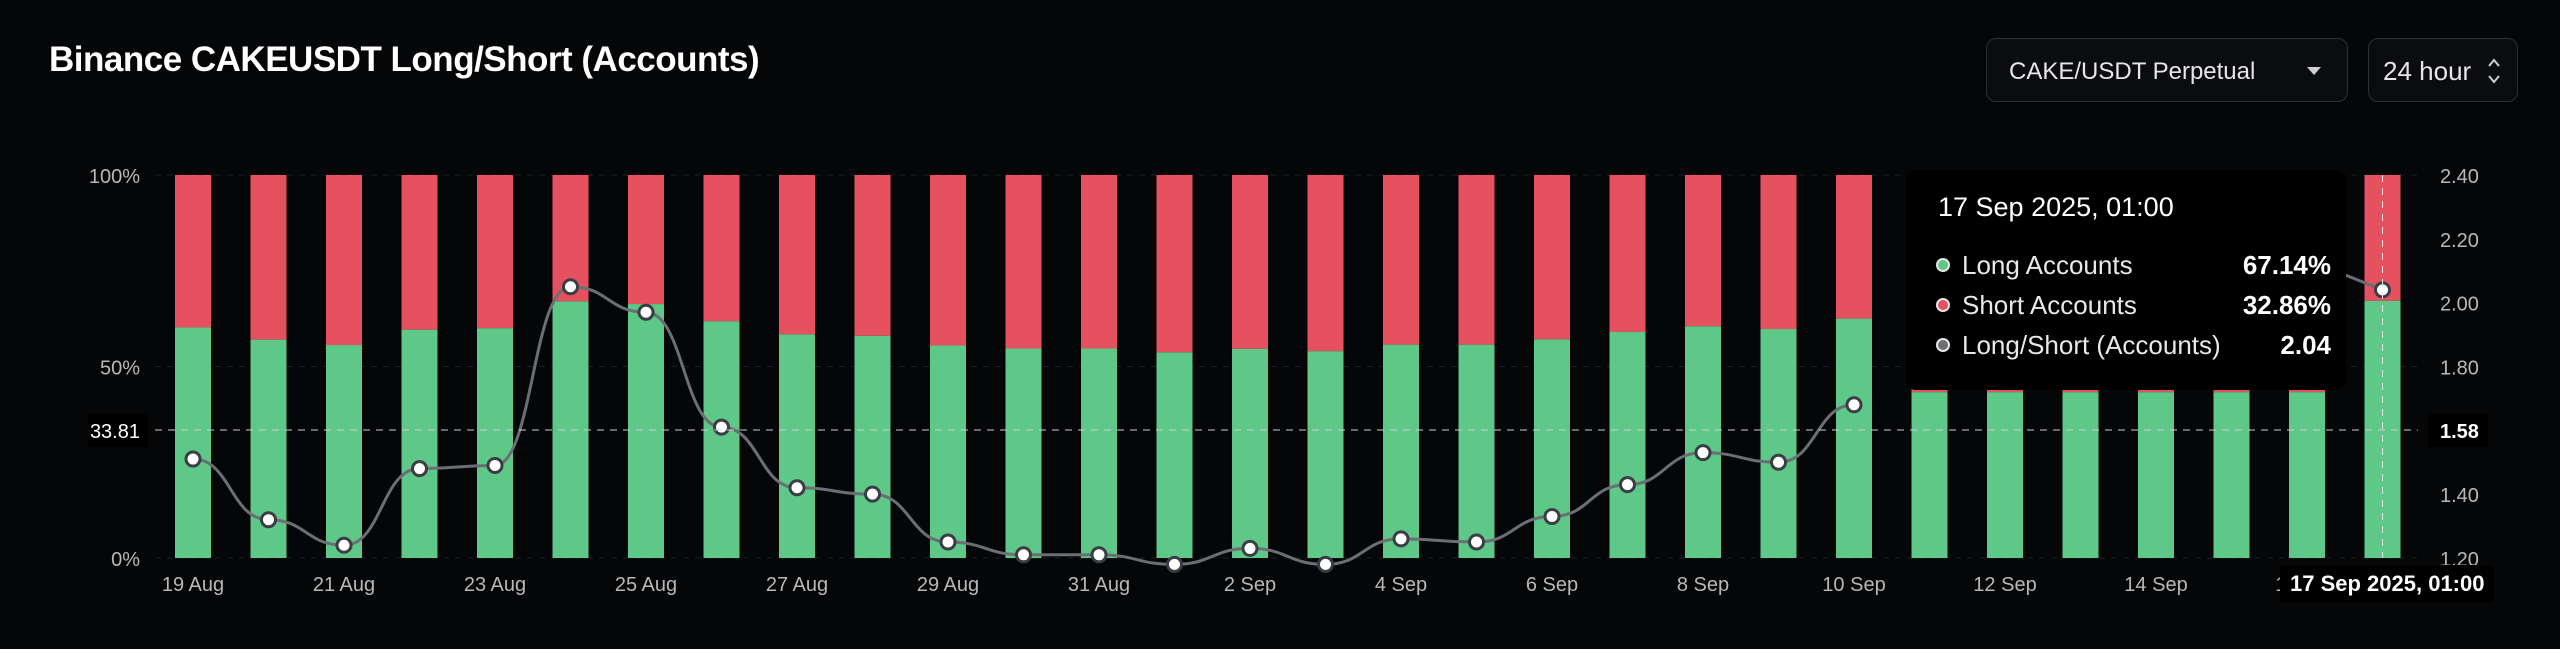  I want to click on x-tick-label: 6 Sep, so click(1552, 585).